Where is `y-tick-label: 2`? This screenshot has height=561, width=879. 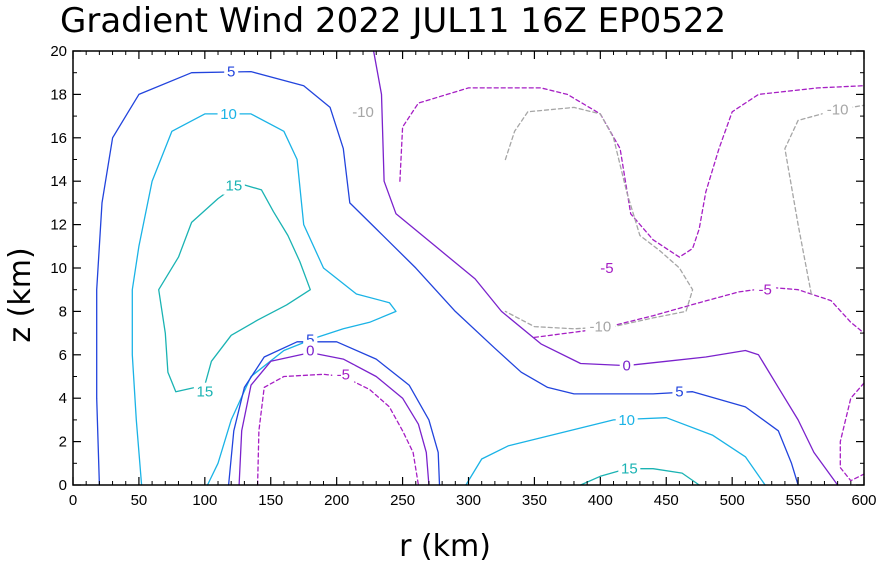 y-tick-label: 2 is located at coordinates (63, 442).